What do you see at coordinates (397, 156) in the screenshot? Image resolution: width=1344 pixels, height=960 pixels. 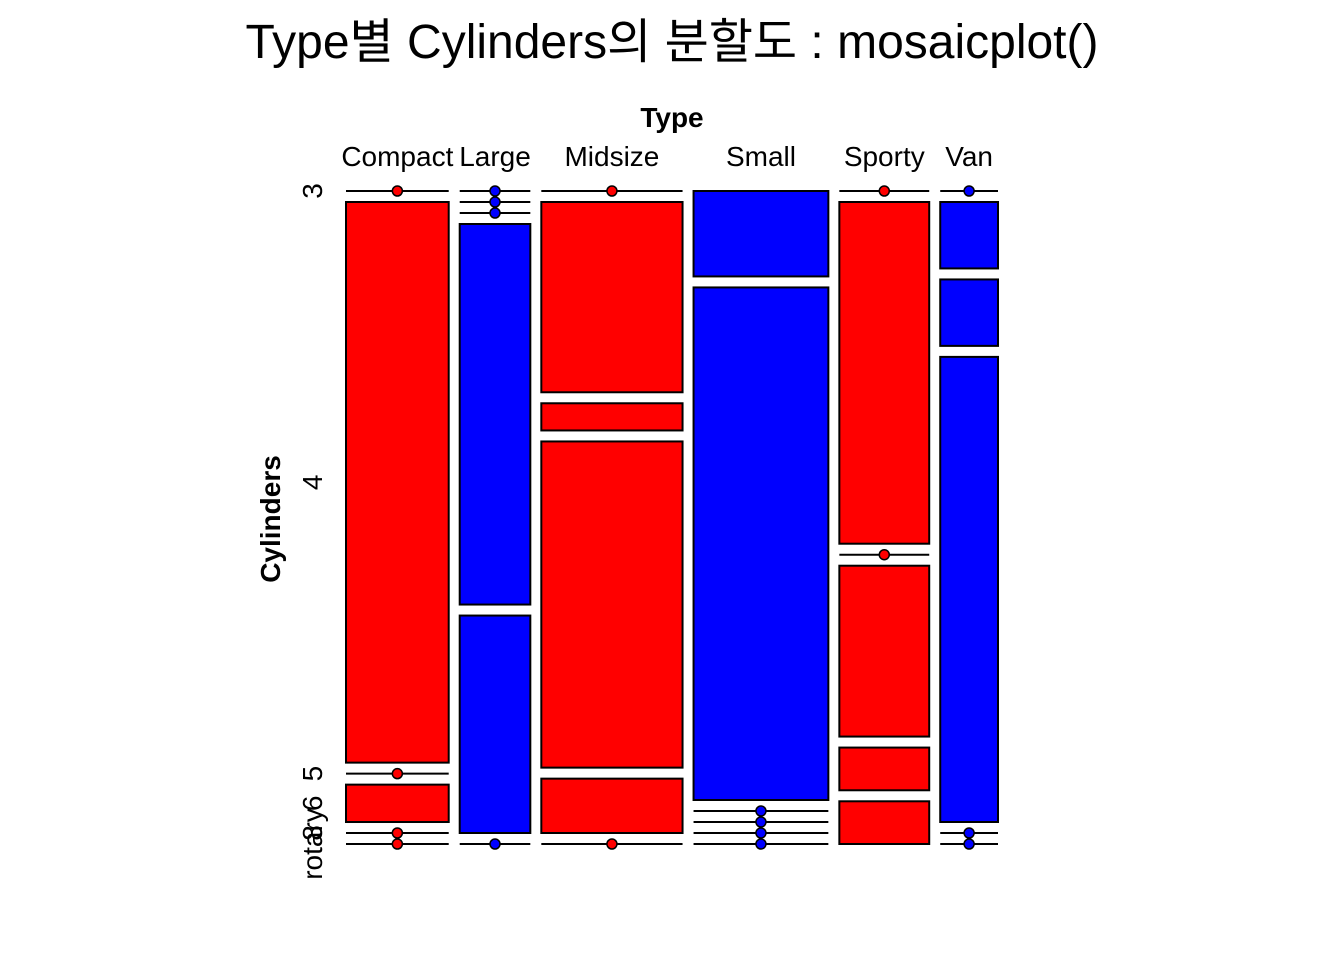 I see `type-label: Compact` at bounding box center [397, 156].